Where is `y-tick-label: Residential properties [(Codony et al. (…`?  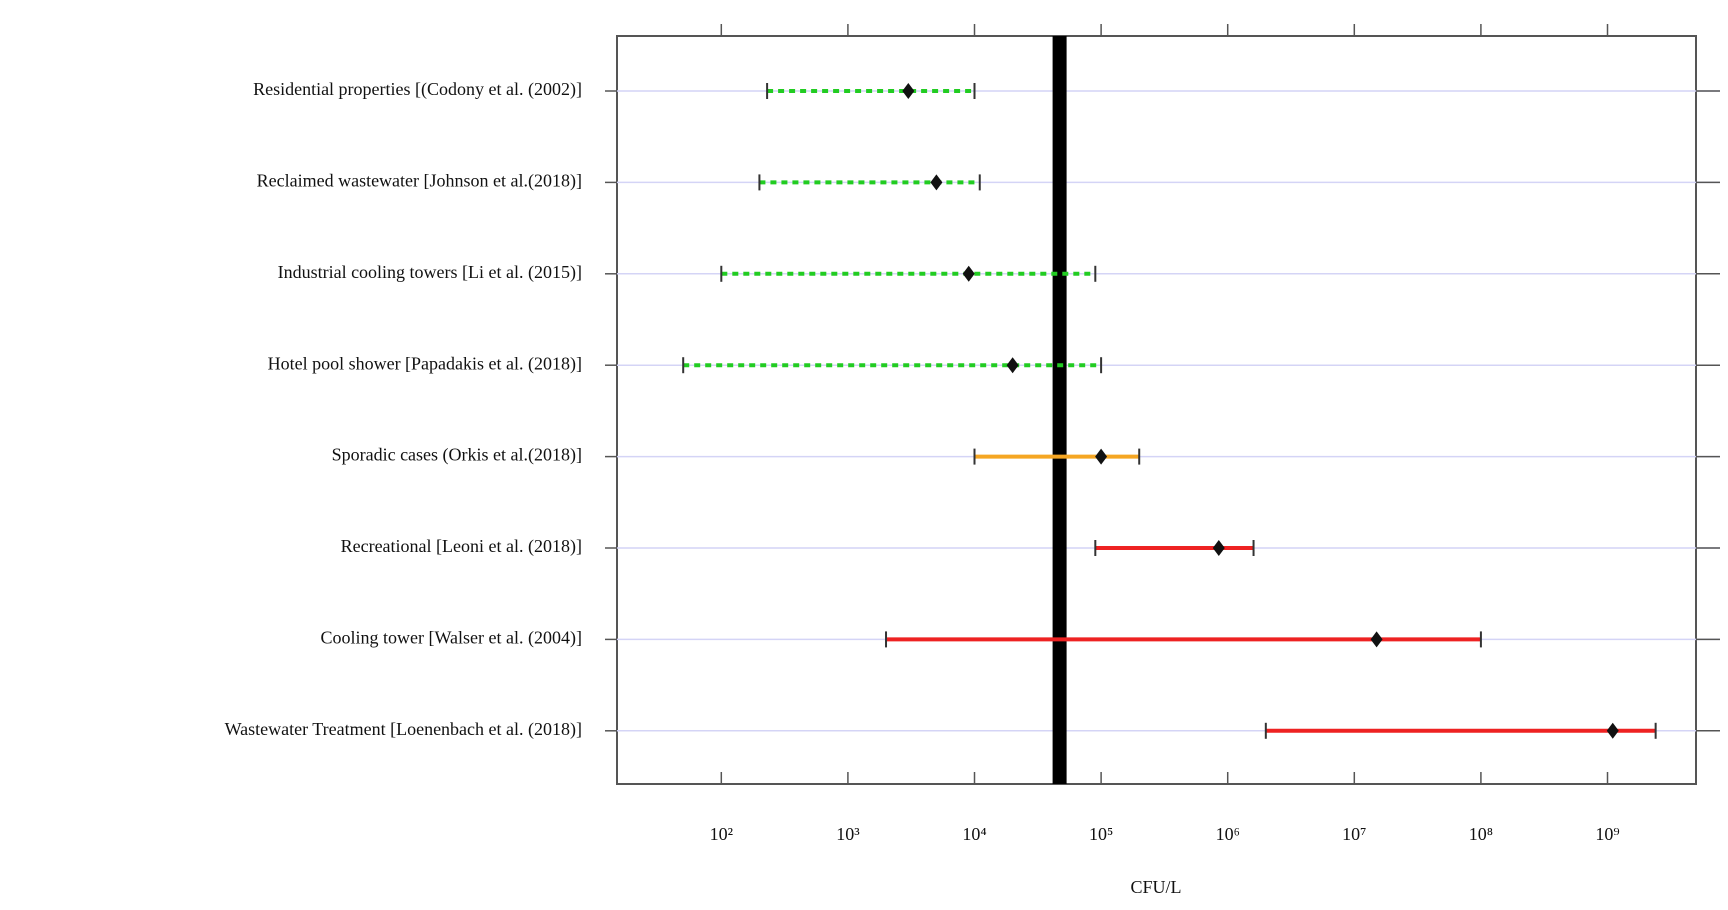 y-tick-label: Residential properties [(Codony et al. (… is located at coordinates (417, 89).